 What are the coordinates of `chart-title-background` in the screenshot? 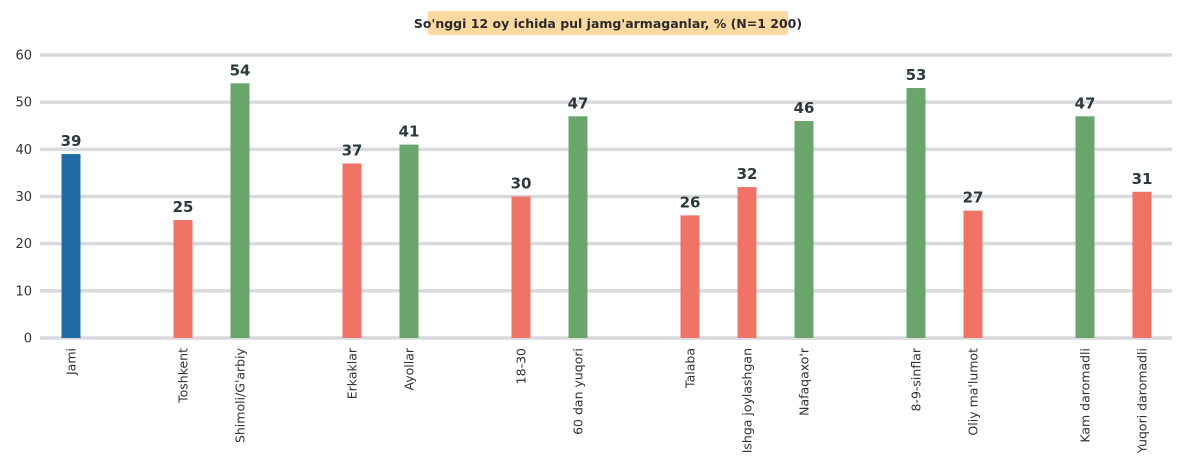 It's located at (608, 23).